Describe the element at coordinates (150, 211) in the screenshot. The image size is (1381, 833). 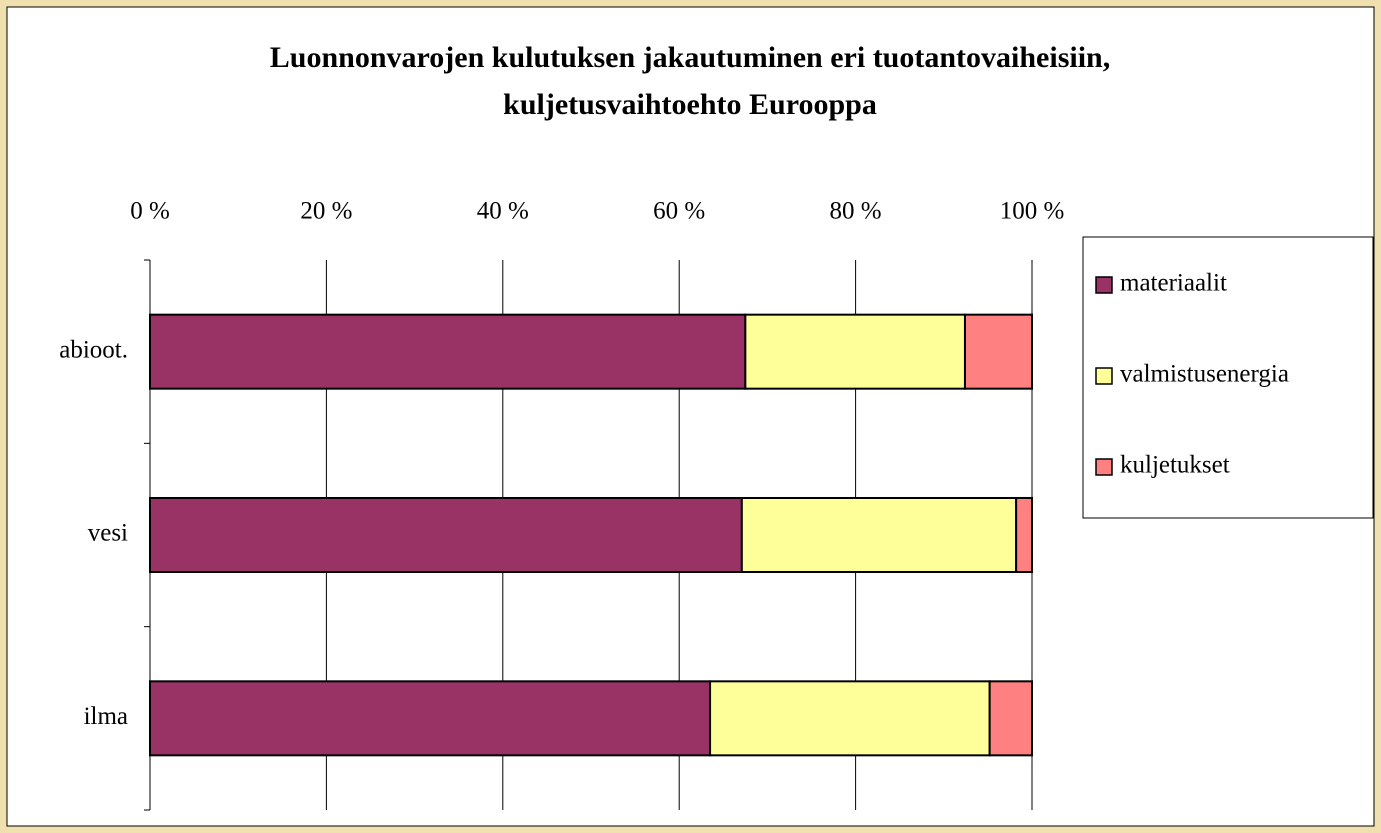
I see `x-tick-label: 0 %` at that location.